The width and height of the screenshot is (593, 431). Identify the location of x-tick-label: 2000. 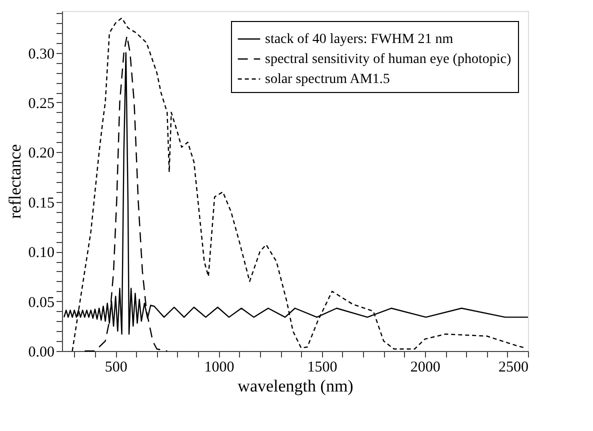
(425, 368).